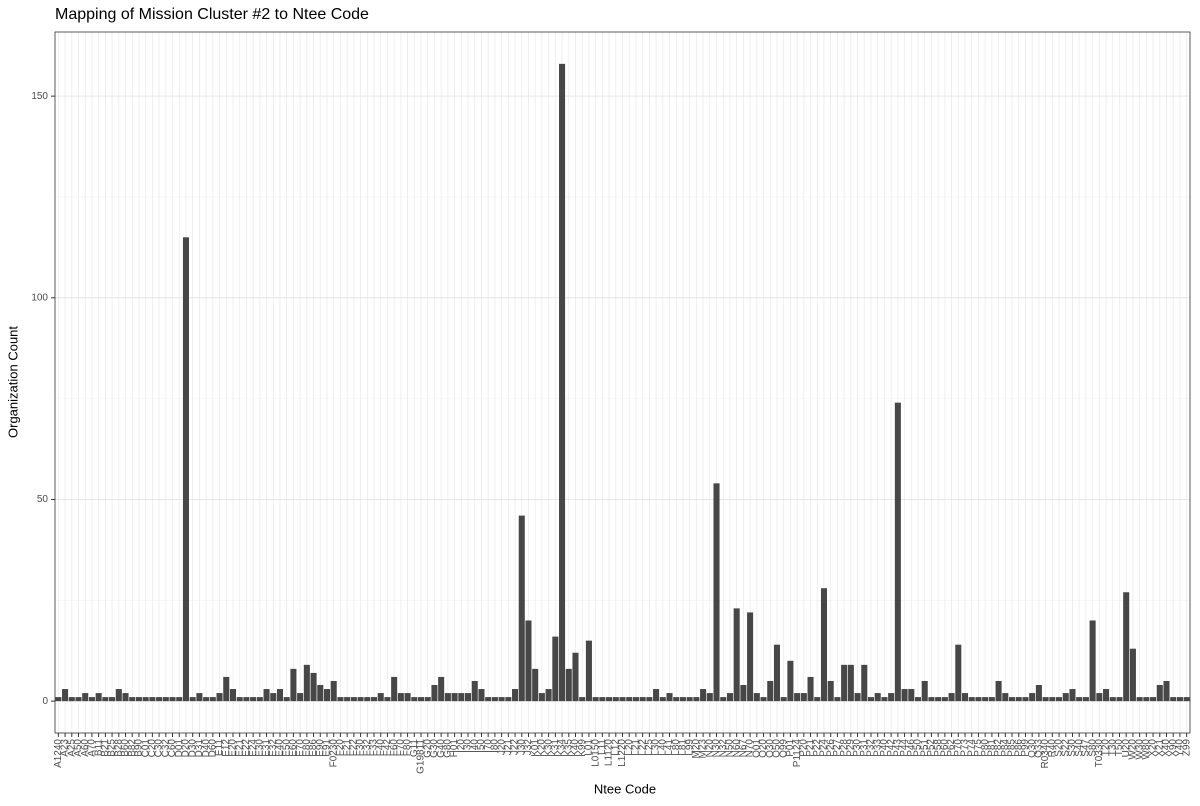 The width and height of the screenshot is (1200, 806). What do you see at coordinates (1018, 748) in the screenshot?
I see `x-tick-label: P86` at bounding box center [1018, 748].